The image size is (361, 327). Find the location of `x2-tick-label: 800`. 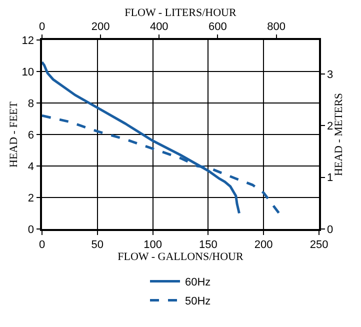

x2-tick-label: 800 is located at coordinates (276, 26).